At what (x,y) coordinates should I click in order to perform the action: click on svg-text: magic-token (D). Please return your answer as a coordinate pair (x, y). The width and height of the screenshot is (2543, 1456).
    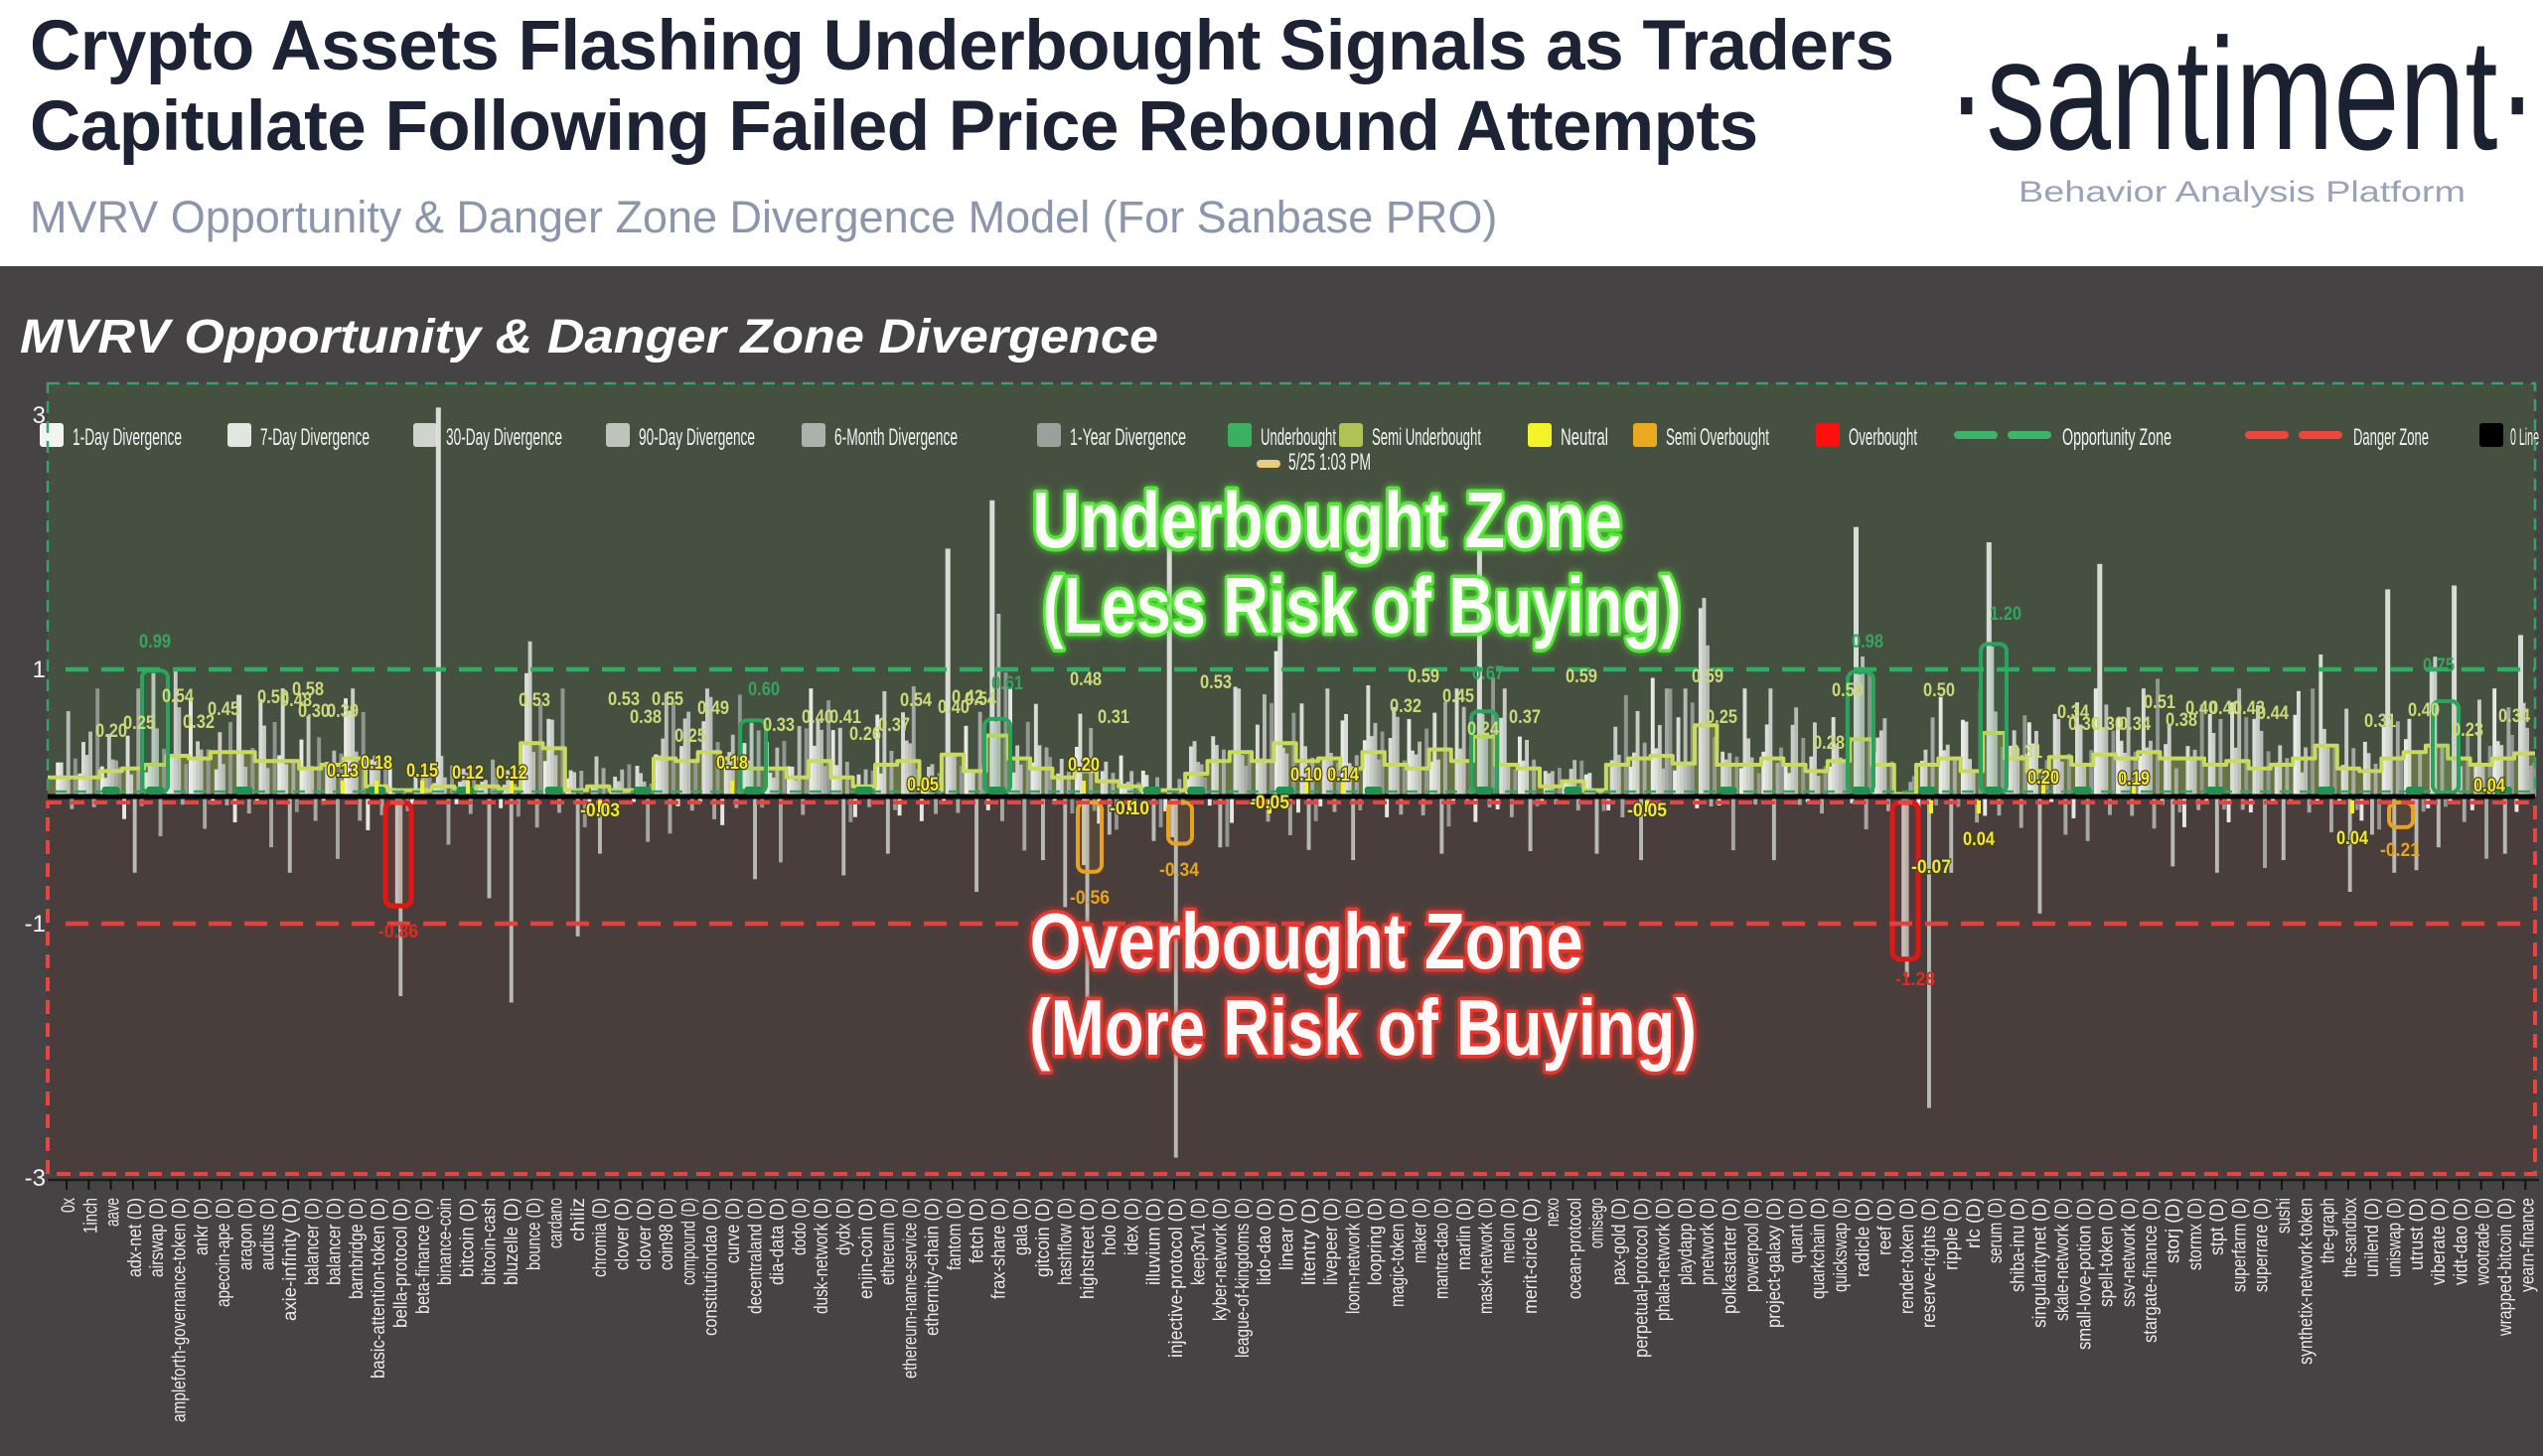
    Looking at the image, I should click on (1398, 1252).